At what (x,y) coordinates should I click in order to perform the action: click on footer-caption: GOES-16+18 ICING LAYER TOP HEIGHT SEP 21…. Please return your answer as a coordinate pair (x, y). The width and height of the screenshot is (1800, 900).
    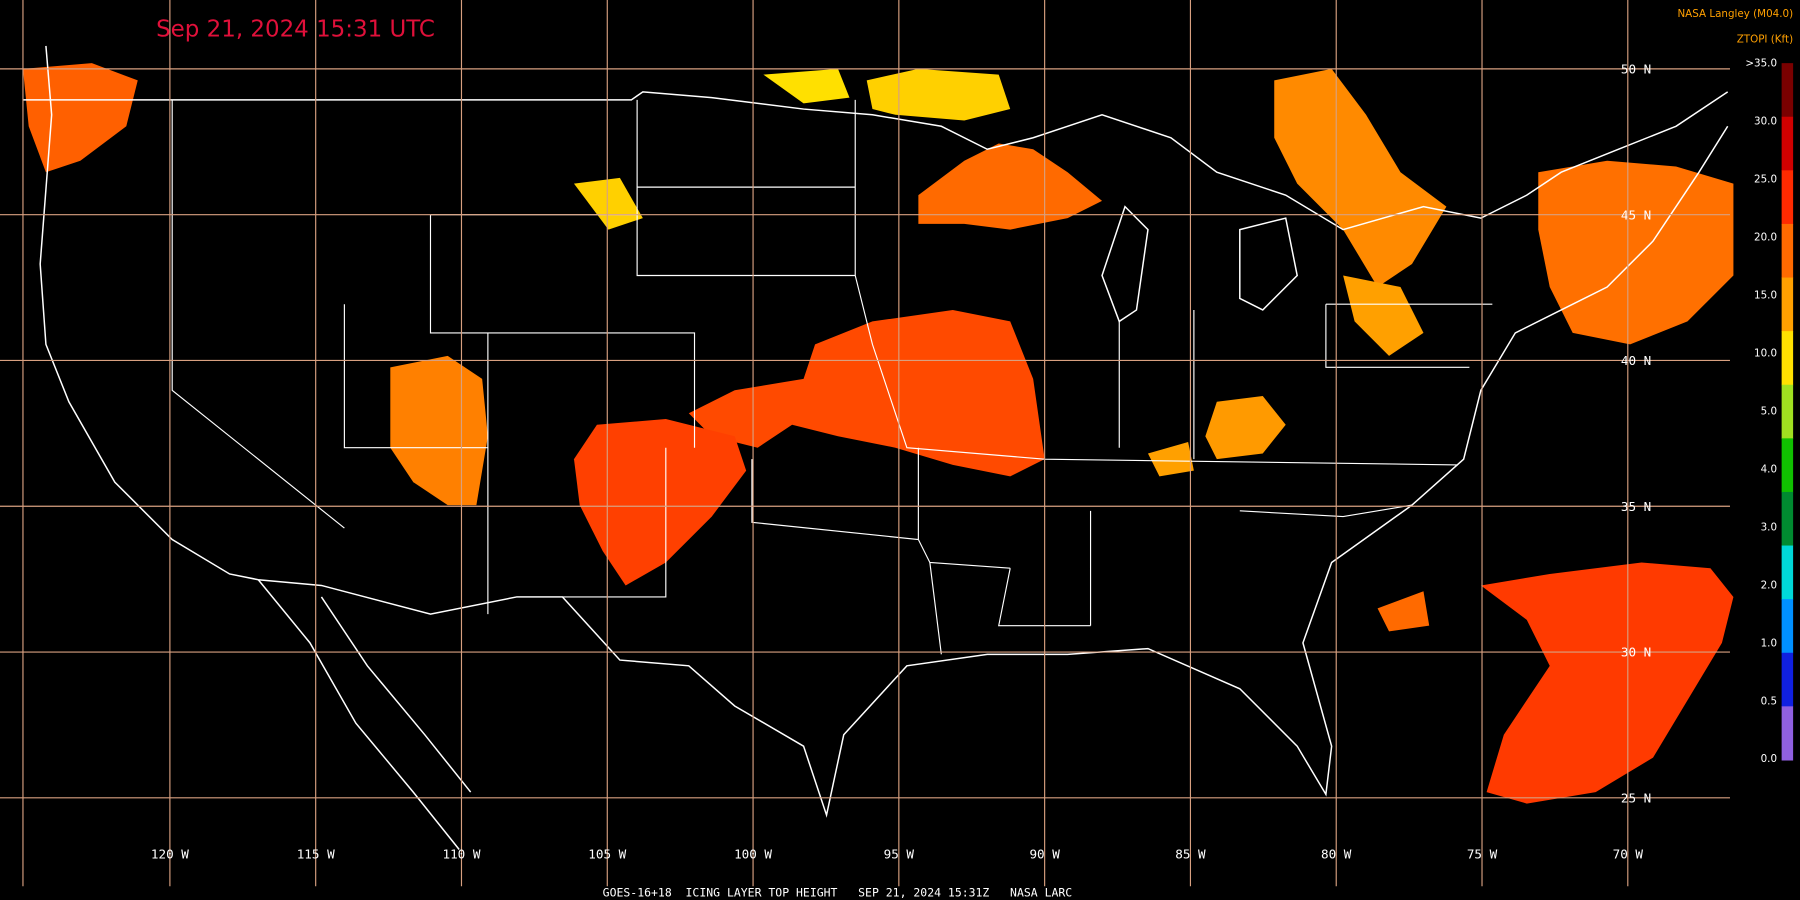
    Looking at the image, I should click on (838, 893).